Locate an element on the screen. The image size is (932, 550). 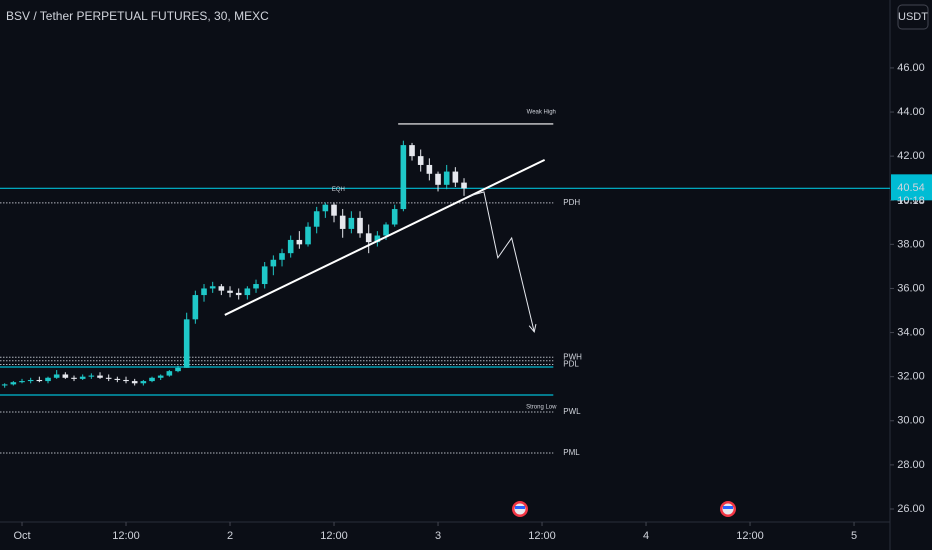
y-tick-label: 32.00 is located at coordinates (911, 377).